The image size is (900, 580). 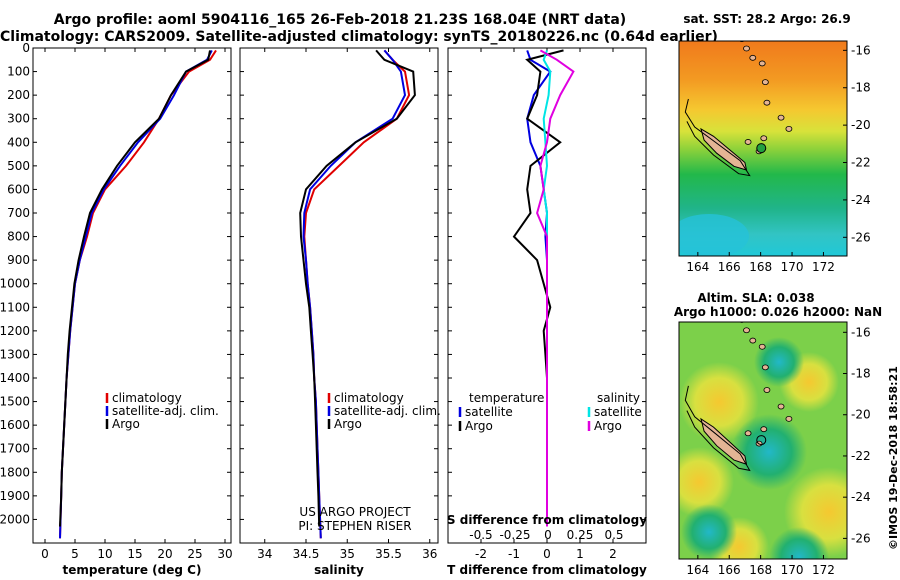 I want to click on sst-cool-patch, so click(x=714, y=235).